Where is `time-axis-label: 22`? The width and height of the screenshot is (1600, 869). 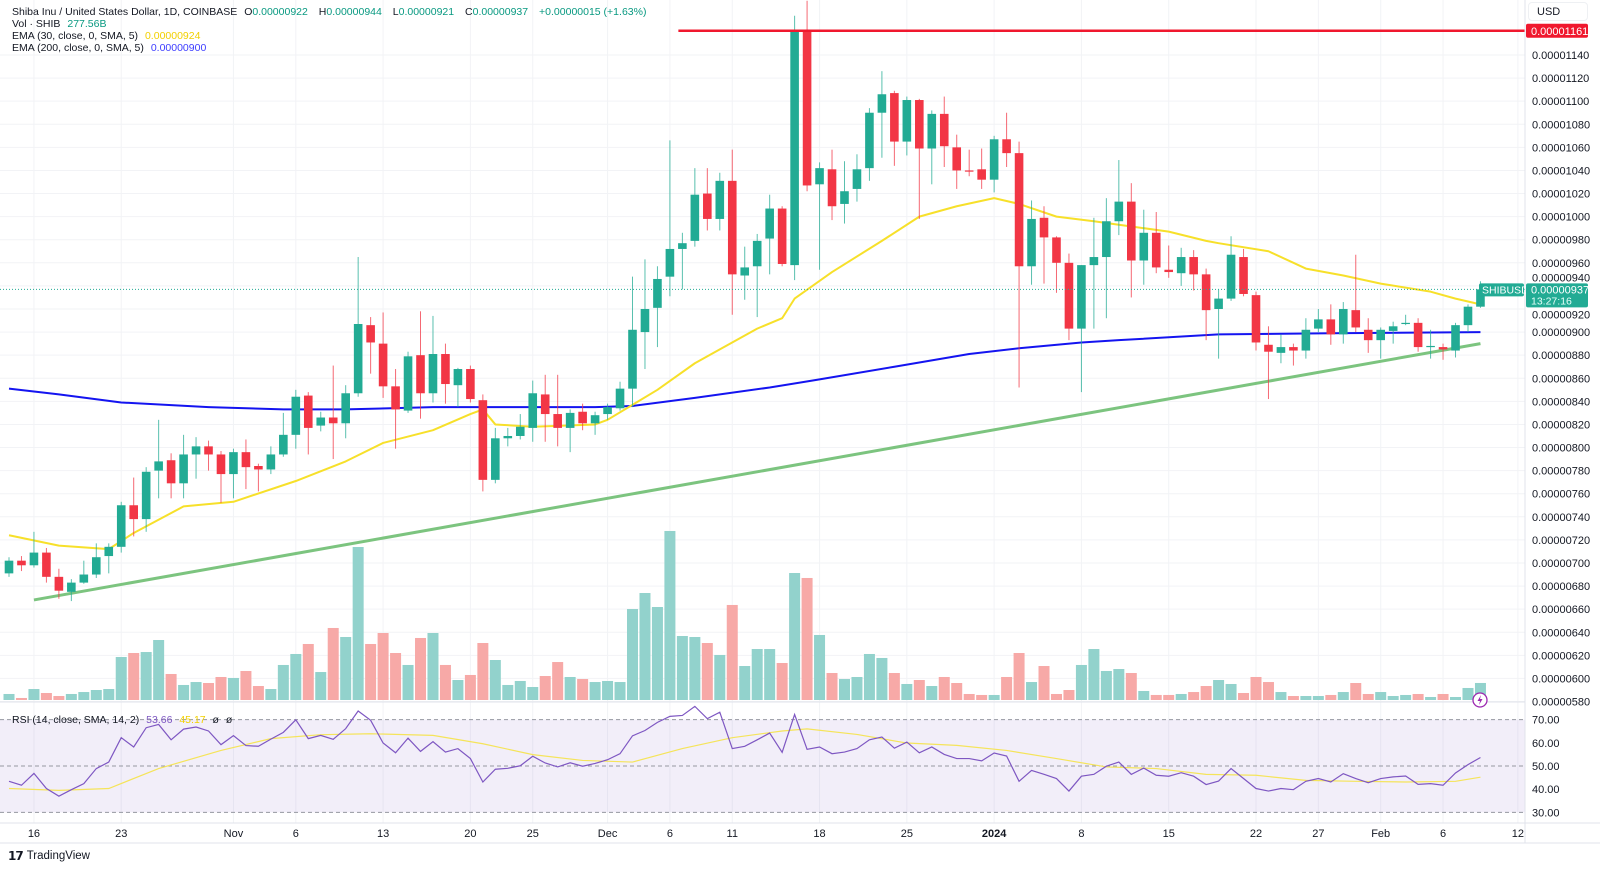 time-axis-label: 22 is located at coordinates (1256, 834).